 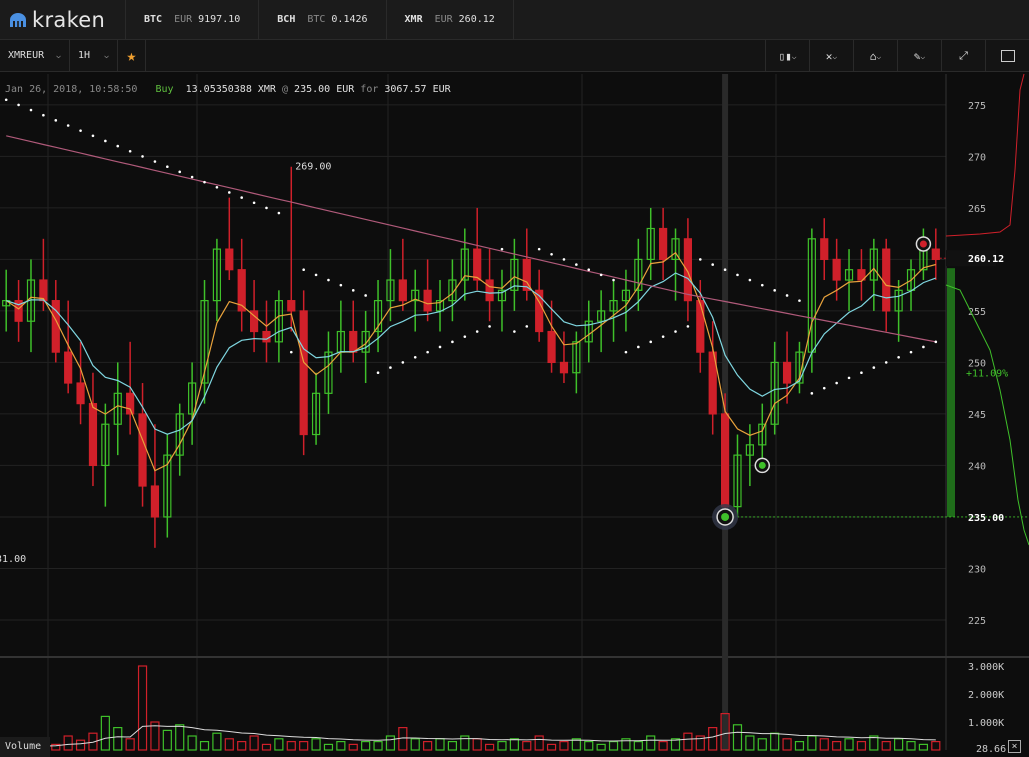 What do you see at coordinates (725, 516) in the screenshot?
I see `buy-marker-dot` at bounding box center [725, 516].